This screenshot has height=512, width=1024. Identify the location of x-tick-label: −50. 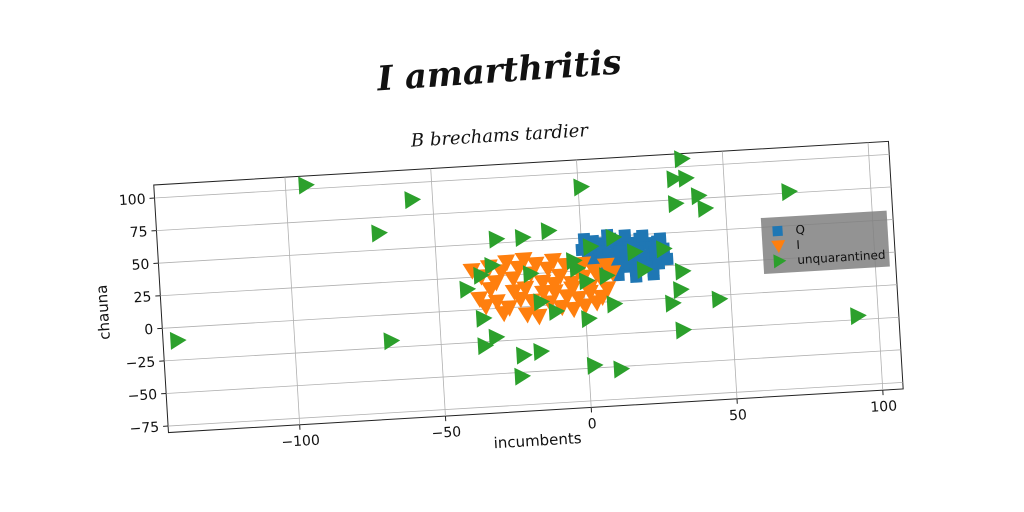
(446, 433).